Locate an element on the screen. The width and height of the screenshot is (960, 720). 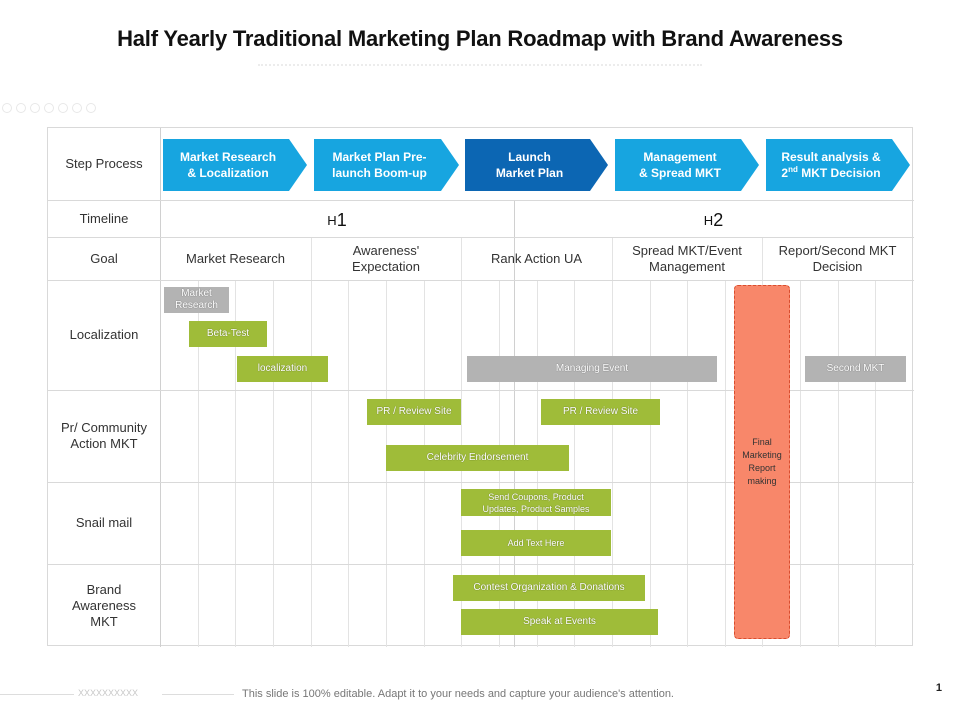
step-line: Management is located at coordinates (680, 157).